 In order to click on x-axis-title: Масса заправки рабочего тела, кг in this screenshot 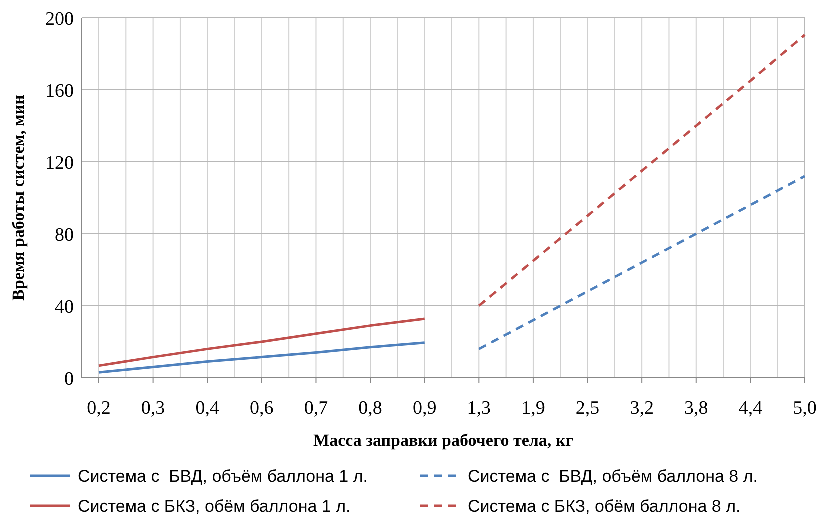, I will do `click(444, 440)`.